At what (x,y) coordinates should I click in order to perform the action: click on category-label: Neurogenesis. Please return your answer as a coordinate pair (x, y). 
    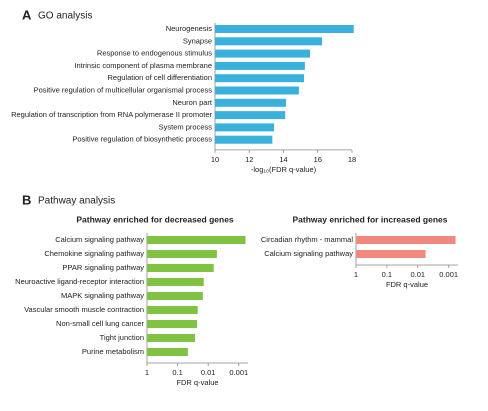
    Looking at the image, I should click on (189, 28).